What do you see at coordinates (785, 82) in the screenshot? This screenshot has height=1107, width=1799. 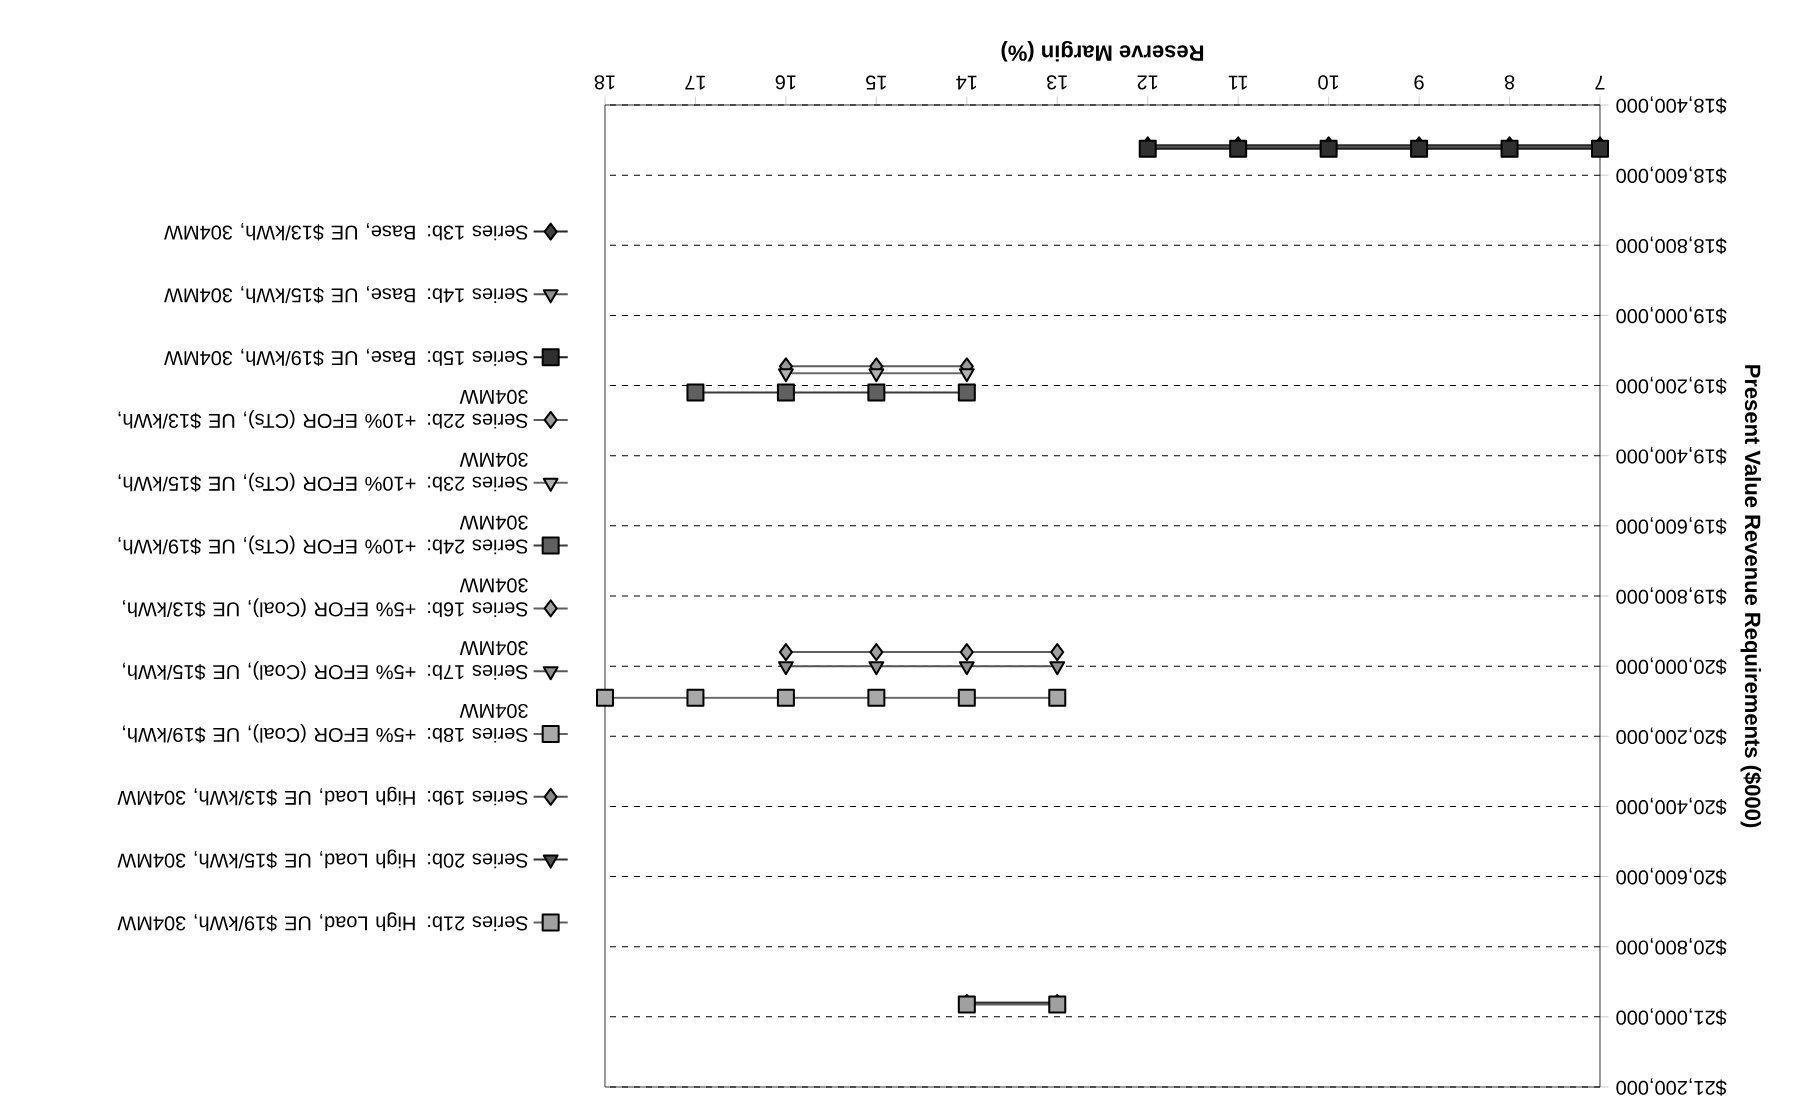 I see `x-tick-label: 16` at bounding box center [785, 82].